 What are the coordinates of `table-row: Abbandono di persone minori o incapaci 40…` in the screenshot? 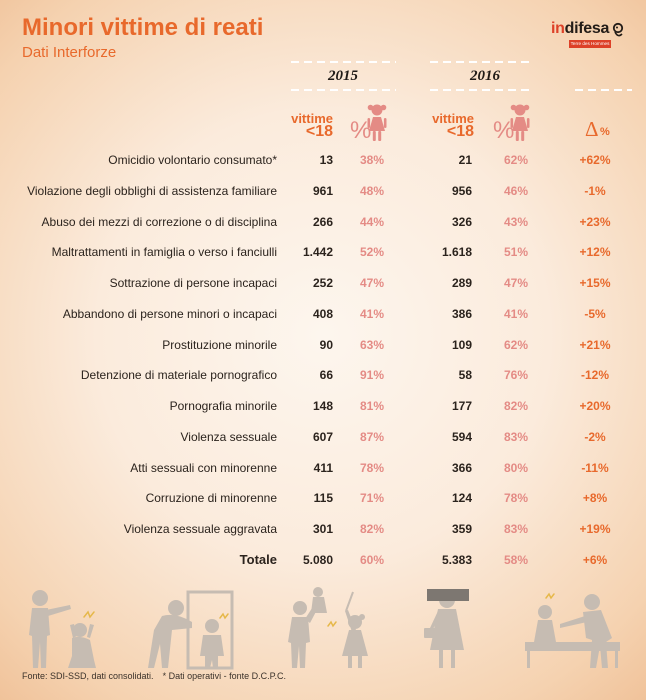 It's located at (323, 314).